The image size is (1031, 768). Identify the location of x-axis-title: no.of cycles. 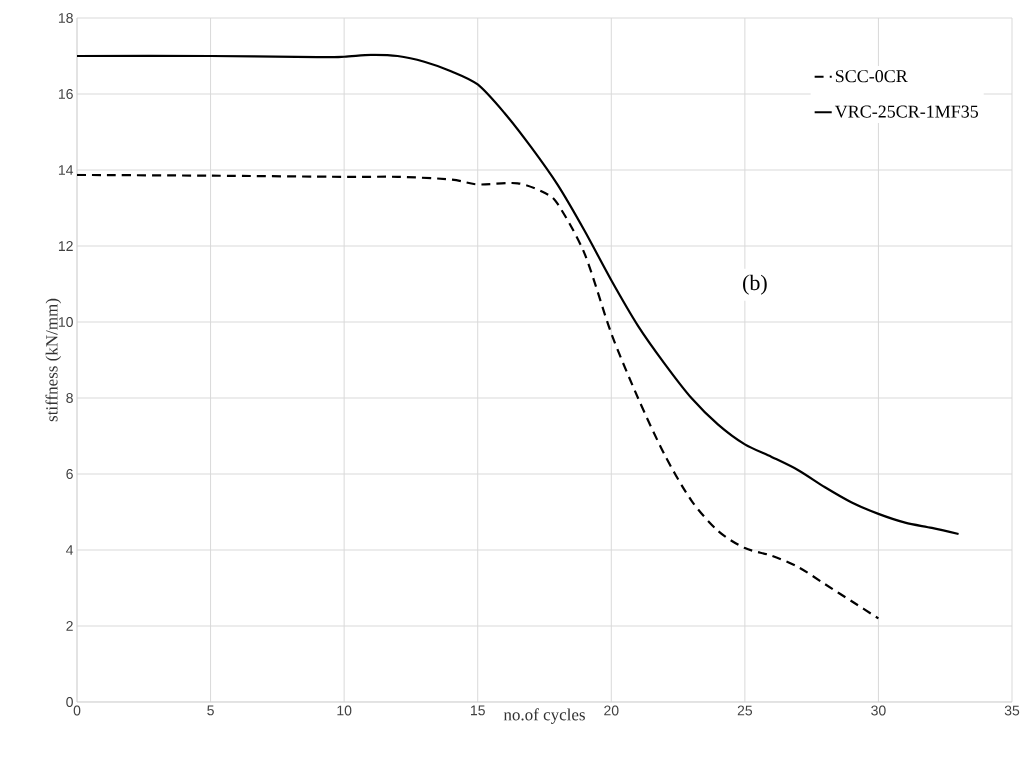
(544, 716).